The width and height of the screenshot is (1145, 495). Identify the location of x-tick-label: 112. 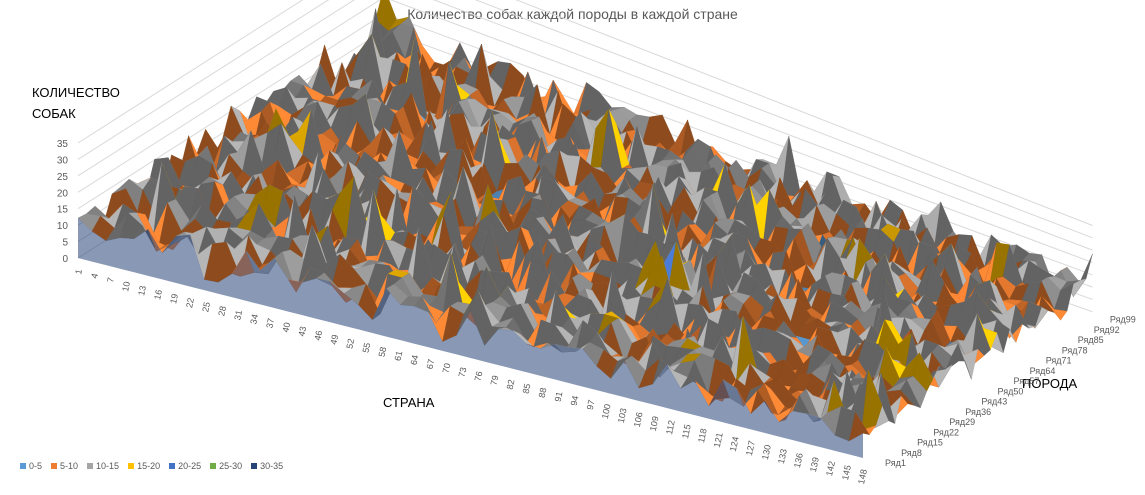
(670, 427).